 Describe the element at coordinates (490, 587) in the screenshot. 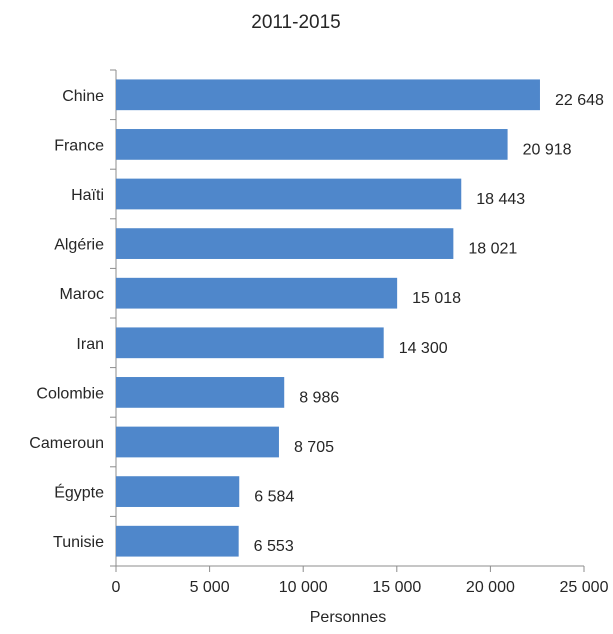

I see `x-tick-label: 20 000` at that location.